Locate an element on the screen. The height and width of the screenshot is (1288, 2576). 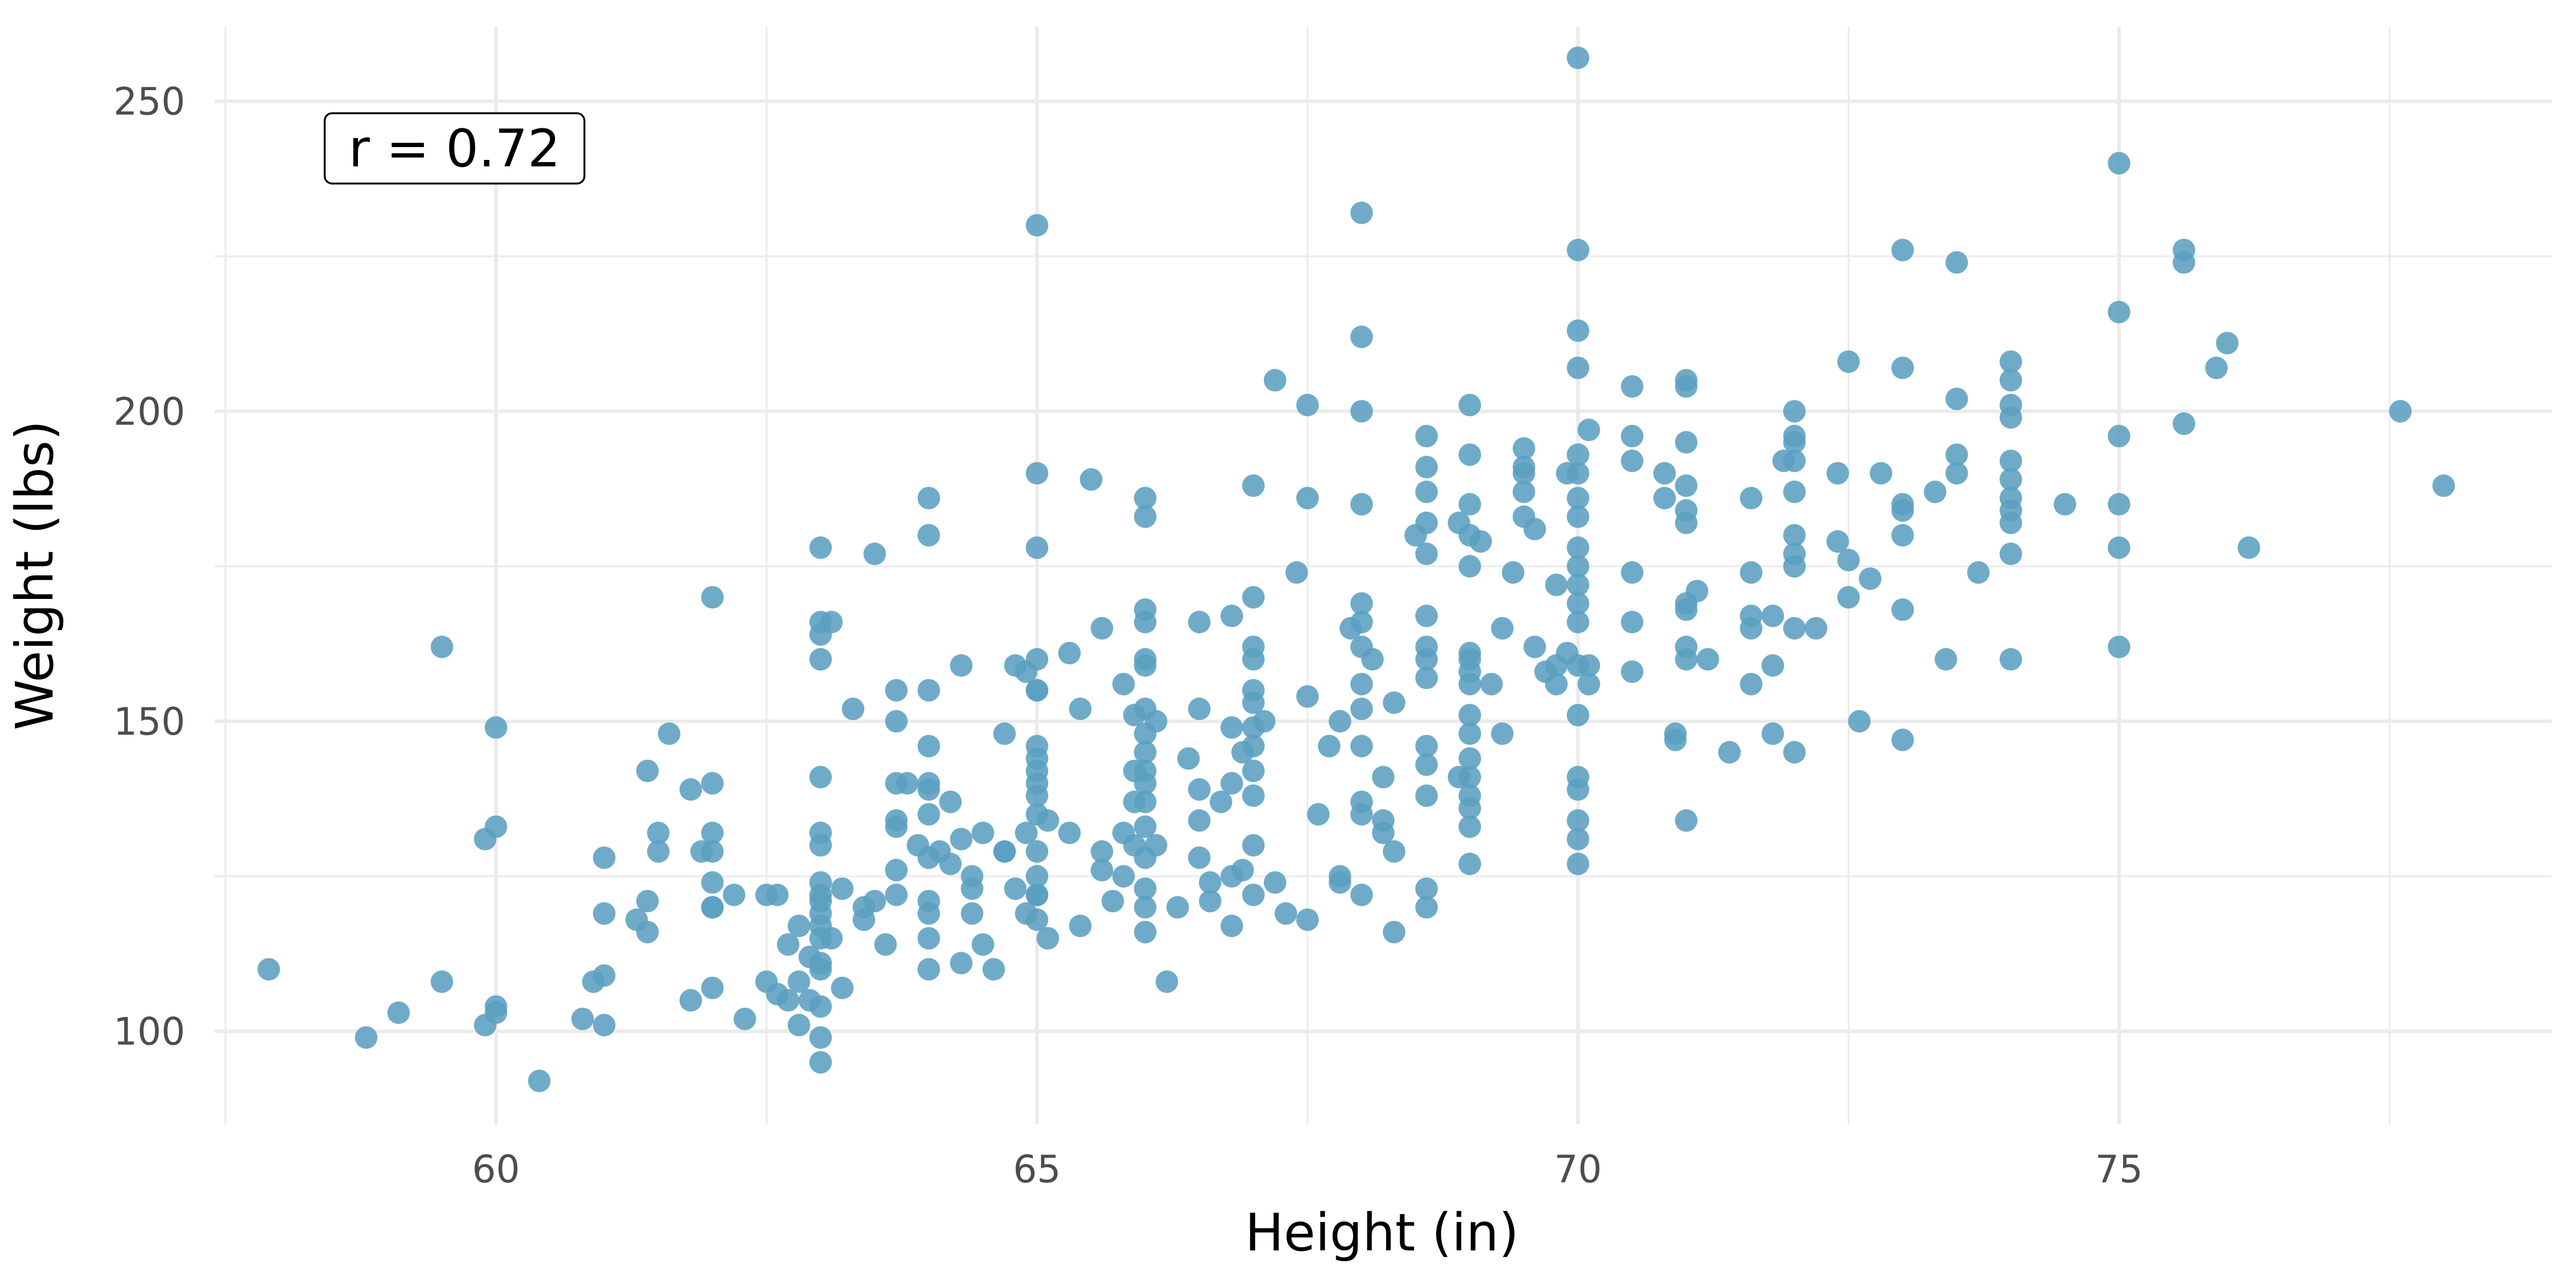
annotation-text: r = 0.72 is located at coordinates (455, 149).